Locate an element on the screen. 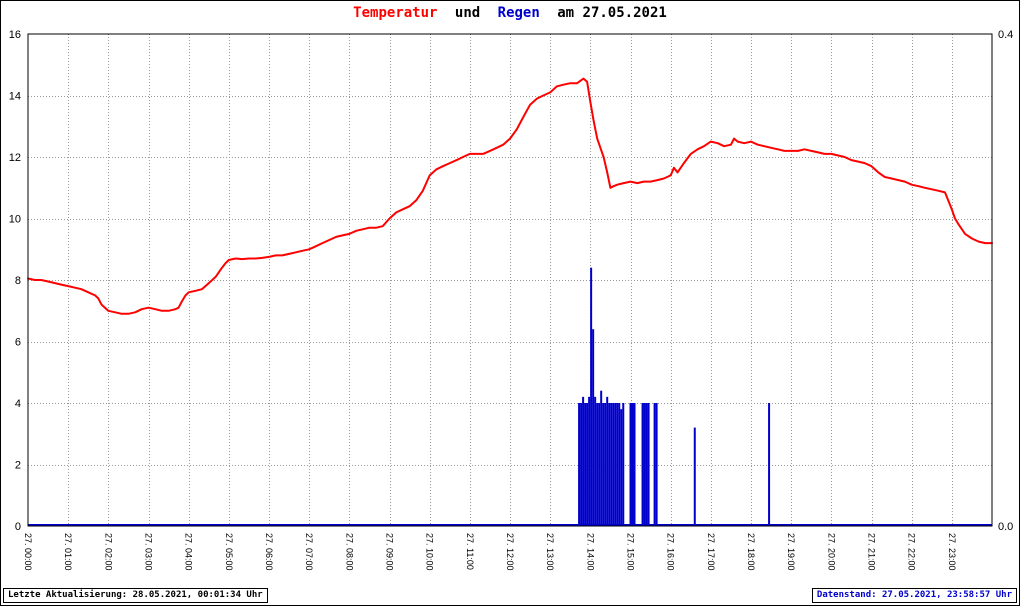 The height and width of the screenshot is (606, 1020). svg-text: 27. 18:00 is located at coordinates (751, 552).